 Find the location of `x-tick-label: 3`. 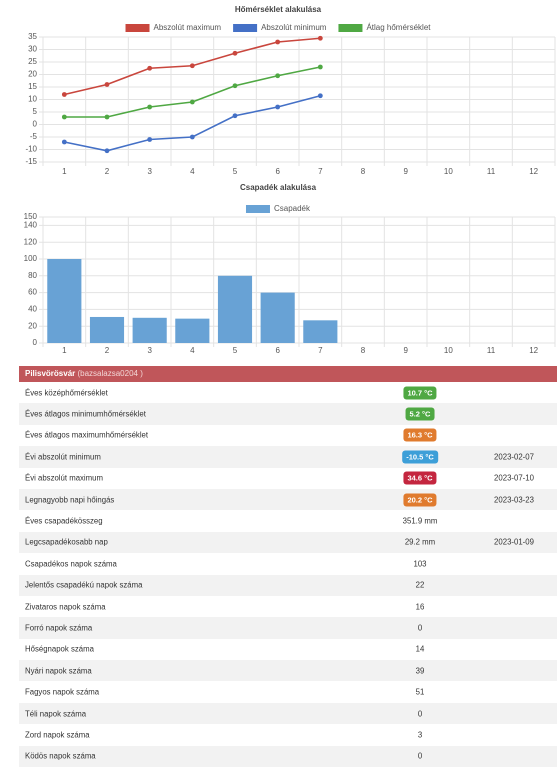

x-tick-label: 3 is located at coordinates (149, 350).